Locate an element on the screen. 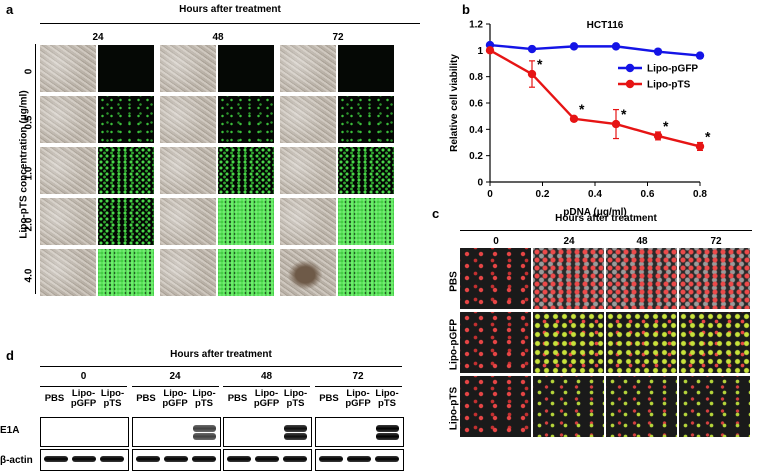 The width and height of the screenshot is (760, 474). panel-a-conc-2.0: 2.0 is located at coordinates (29, 224).